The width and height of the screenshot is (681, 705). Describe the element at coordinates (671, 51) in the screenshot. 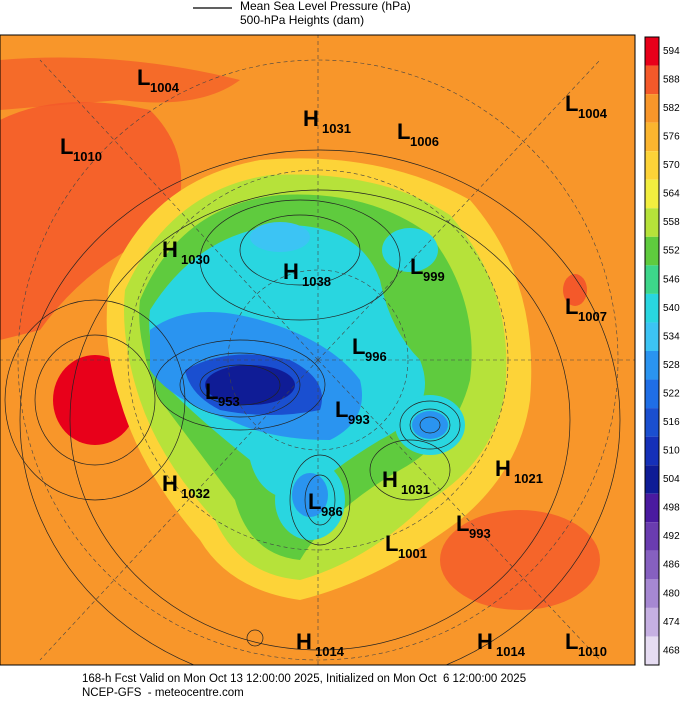

I see `colorbar-label: 594` at that location.